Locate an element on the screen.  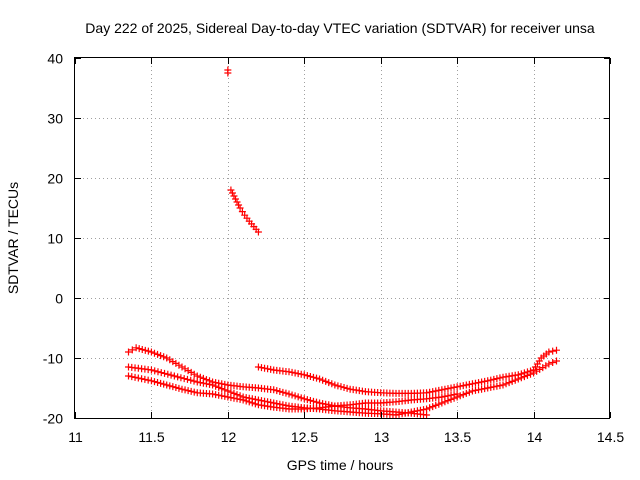
y-axis-label: SDTVAR / TECUs is located at coordinates (13, 238).